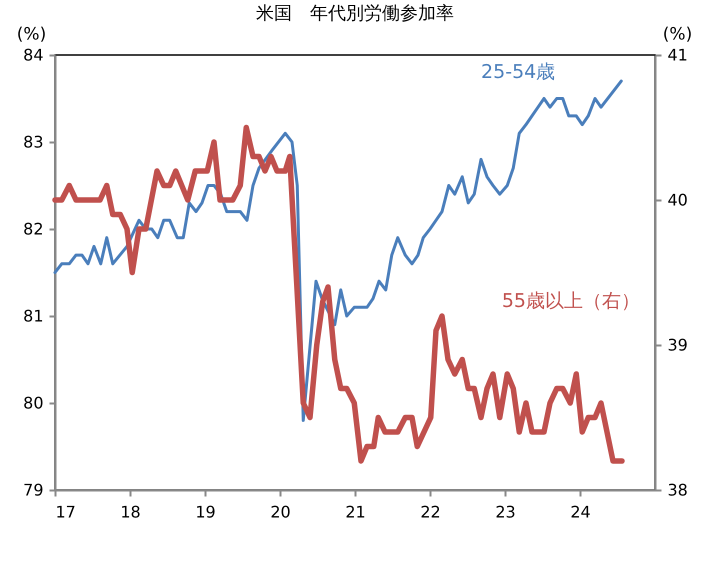 The image size is (709, 565). What do you see at coordinates (430, 512) in the screenshot?
I see `x-tick-label: 22` at bounding box center [430, 512].